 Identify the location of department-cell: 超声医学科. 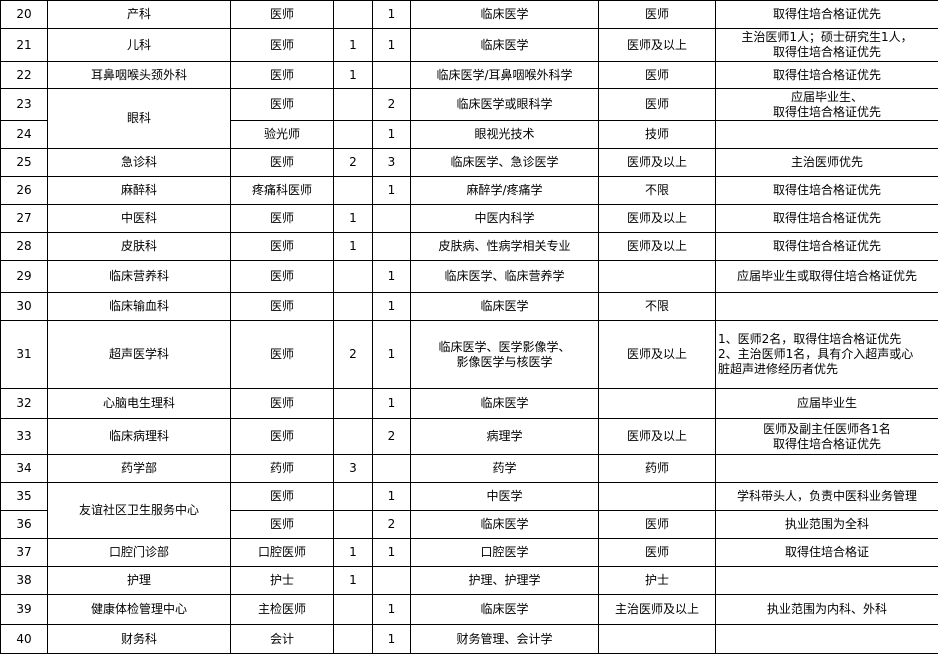
(139, 355).